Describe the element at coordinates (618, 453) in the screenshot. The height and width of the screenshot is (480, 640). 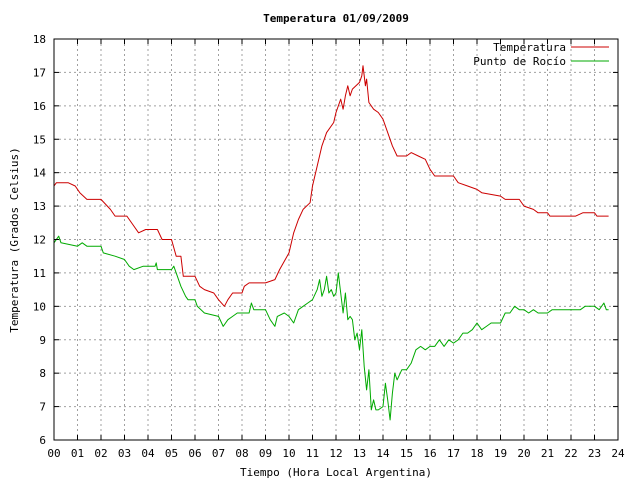
I see `x-tick-label: 24` at that location.